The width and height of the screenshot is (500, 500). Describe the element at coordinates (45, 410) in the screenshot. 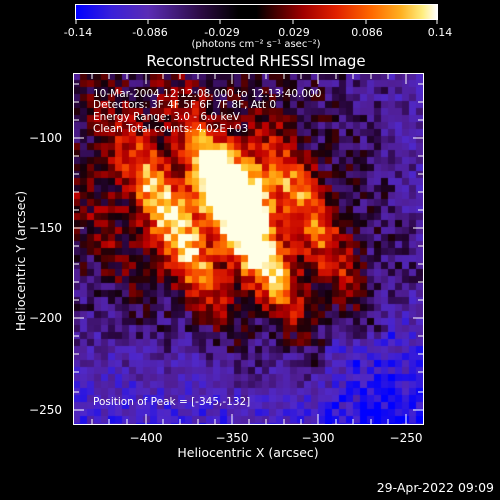

I see `y-tick-label: −250` at that location.